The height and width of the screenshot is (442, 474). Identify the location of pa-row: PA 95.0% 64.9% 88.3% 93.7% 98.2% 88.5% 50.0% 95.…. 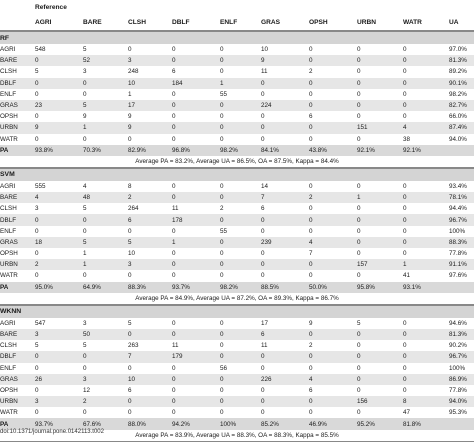
(237, 287).